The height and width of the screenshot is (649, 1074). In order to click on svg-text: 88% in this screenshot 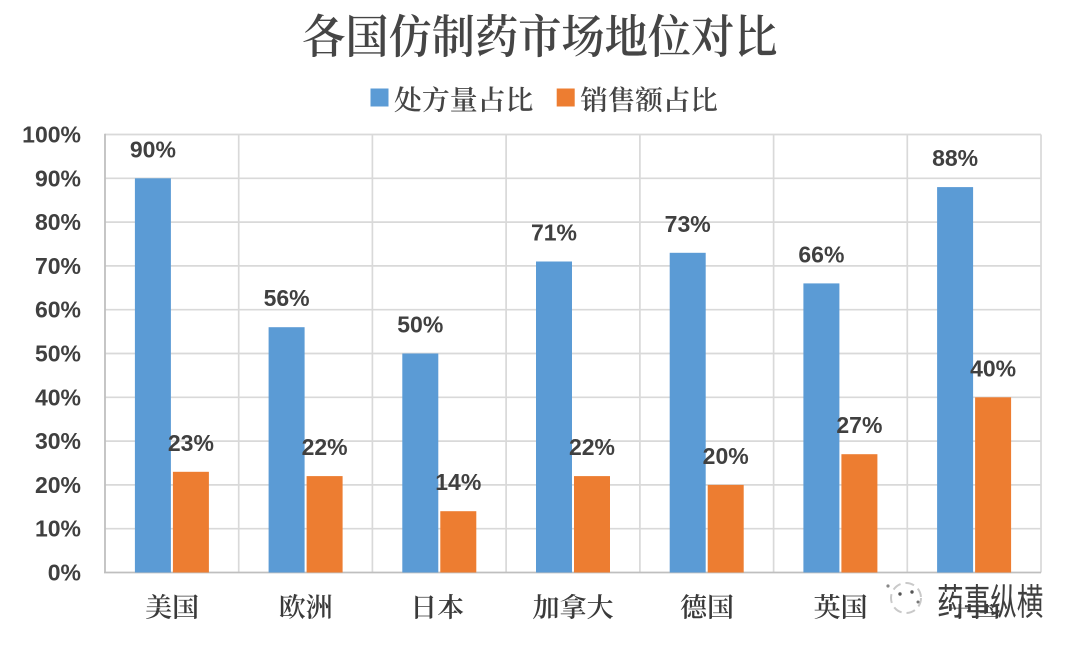, I will do `click(955, 158)`.